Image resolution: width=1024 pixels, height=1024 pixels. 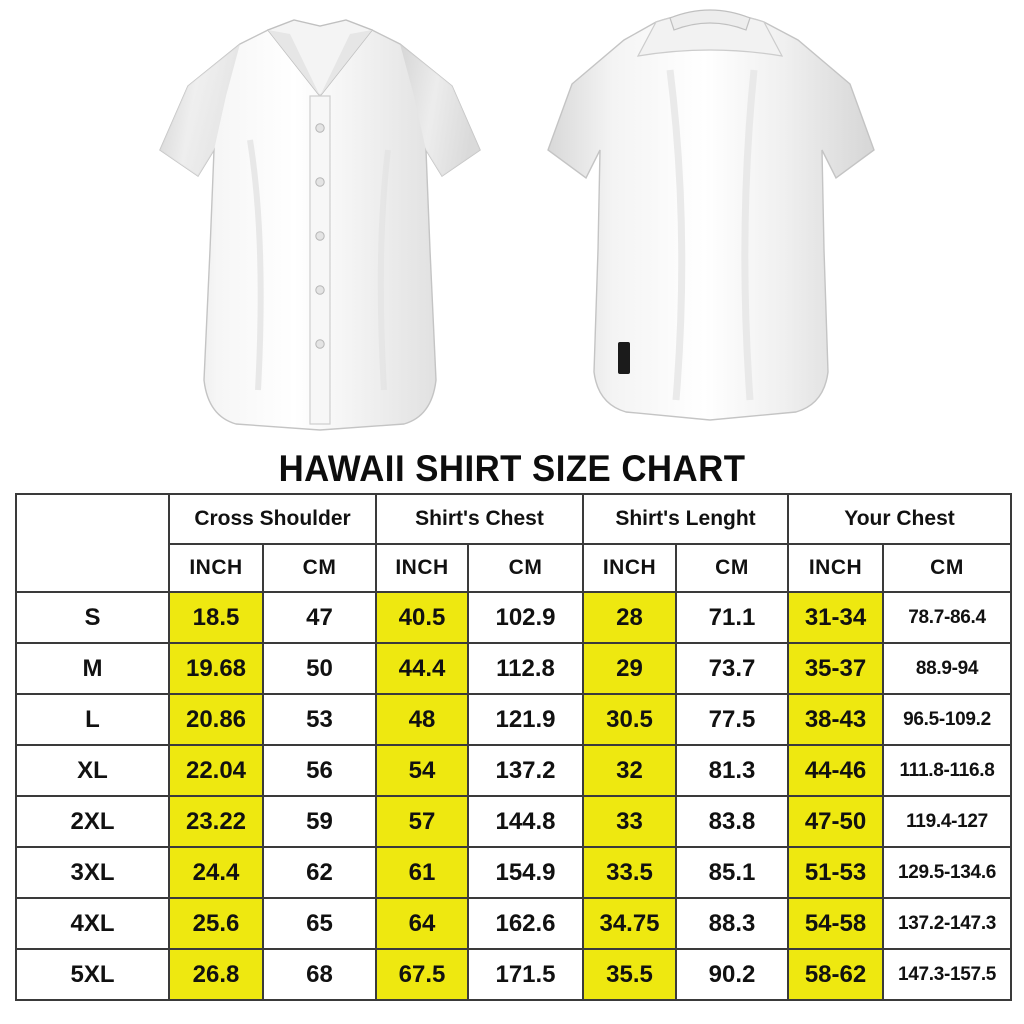 I want to click on size-label-l: L, so click(x=92, y=719).